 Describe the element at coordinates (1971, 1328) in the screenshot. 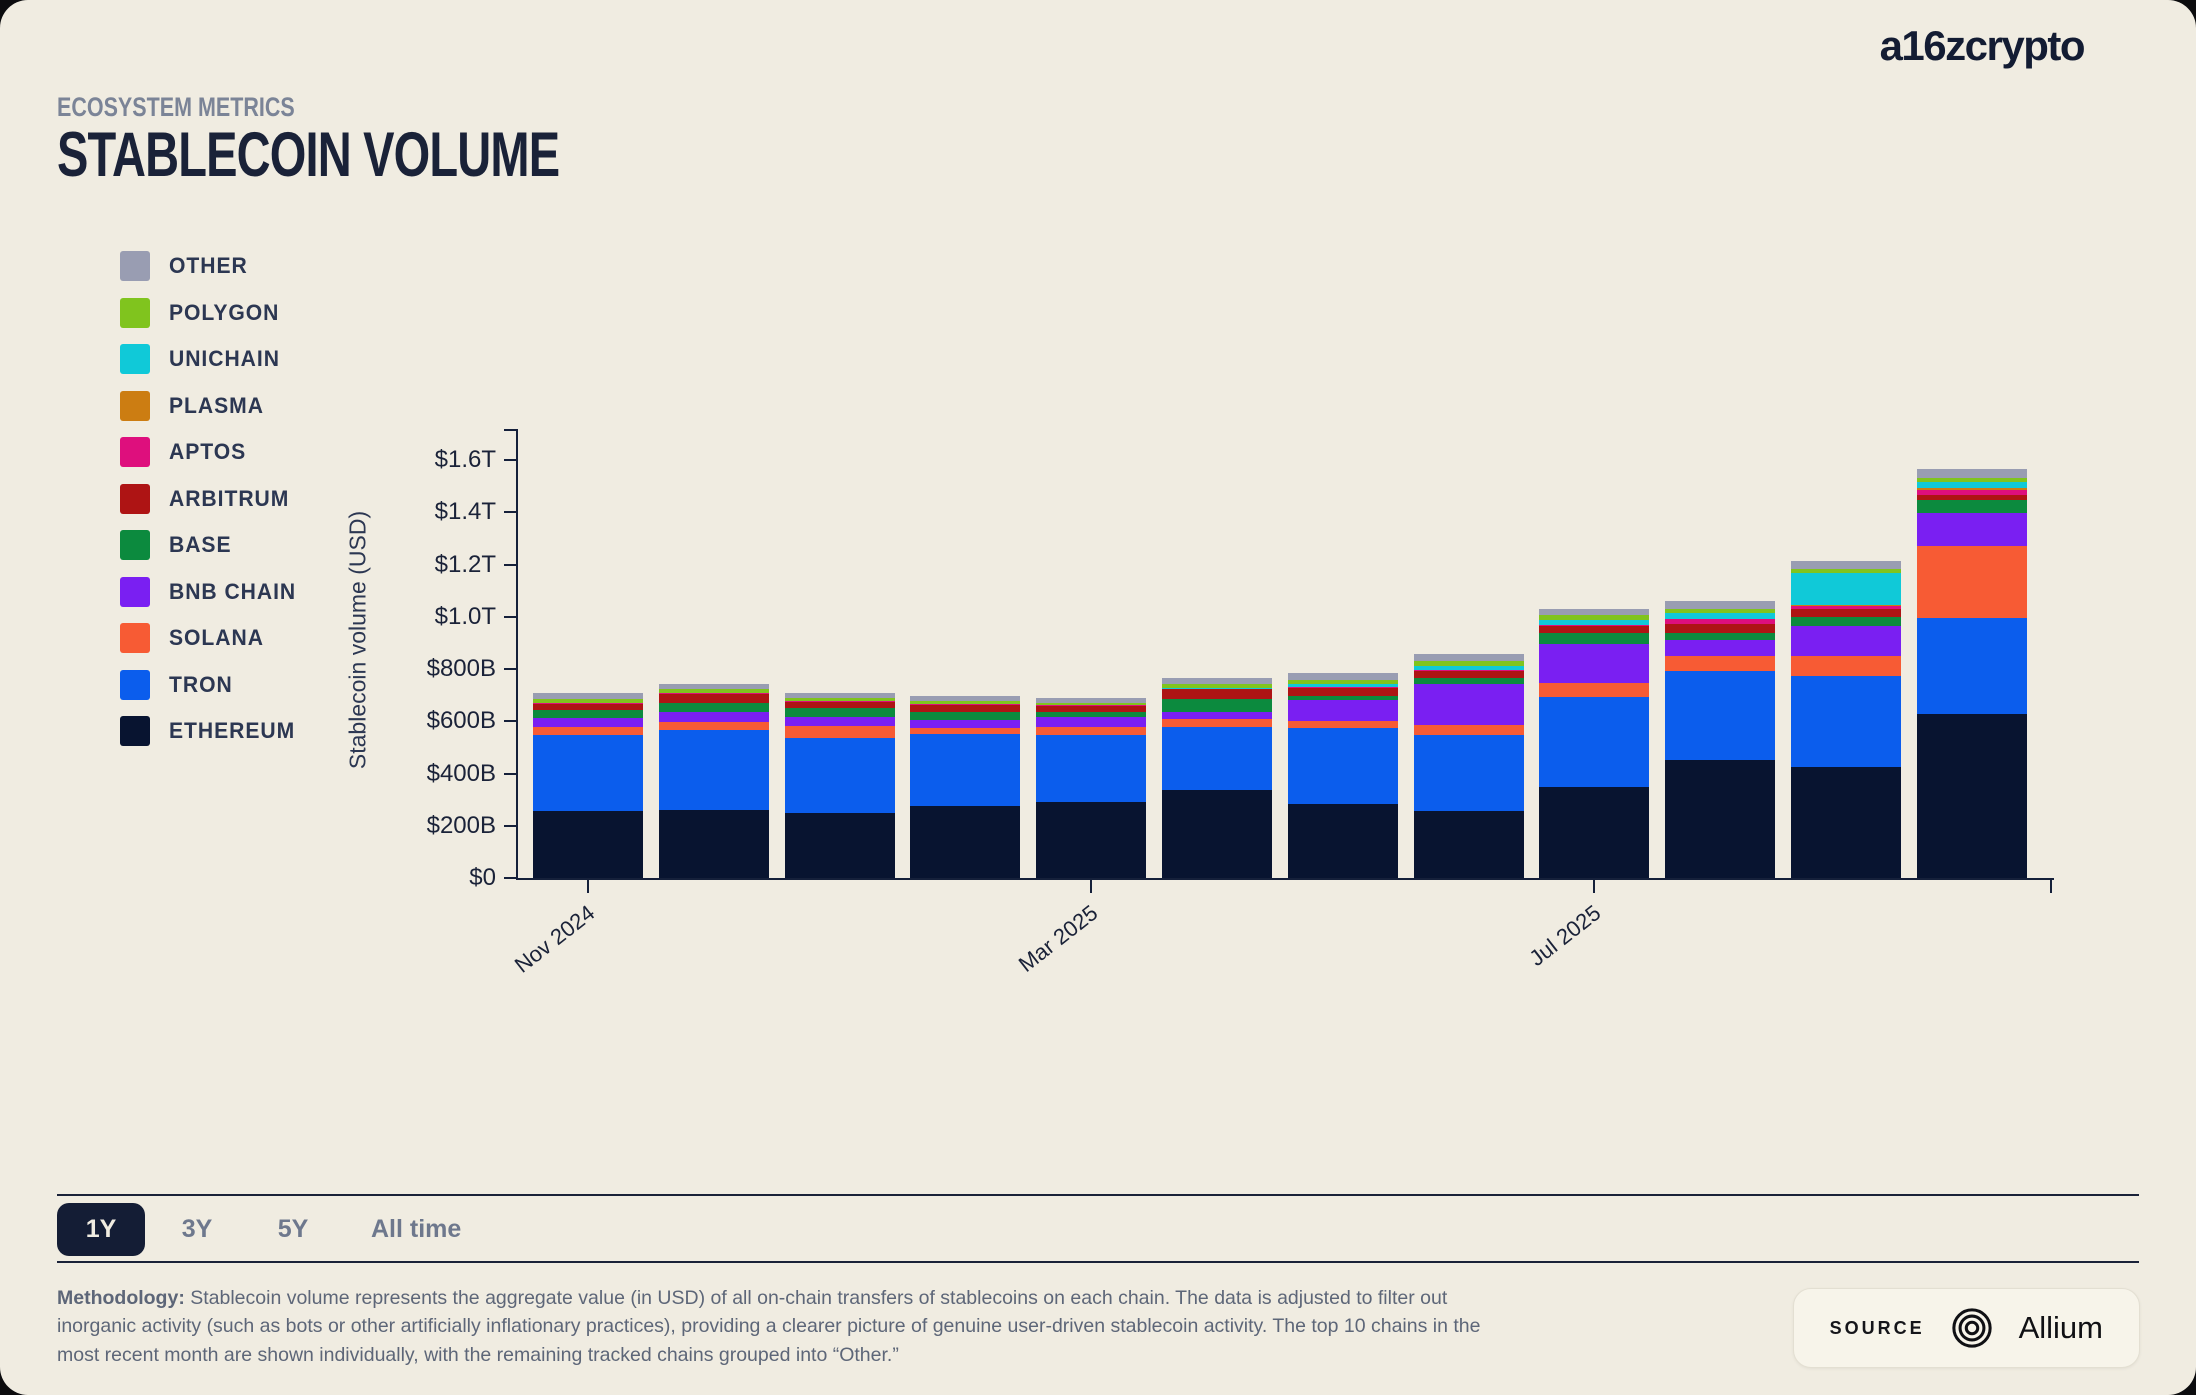

I see `allium-logo-icon` at that location.